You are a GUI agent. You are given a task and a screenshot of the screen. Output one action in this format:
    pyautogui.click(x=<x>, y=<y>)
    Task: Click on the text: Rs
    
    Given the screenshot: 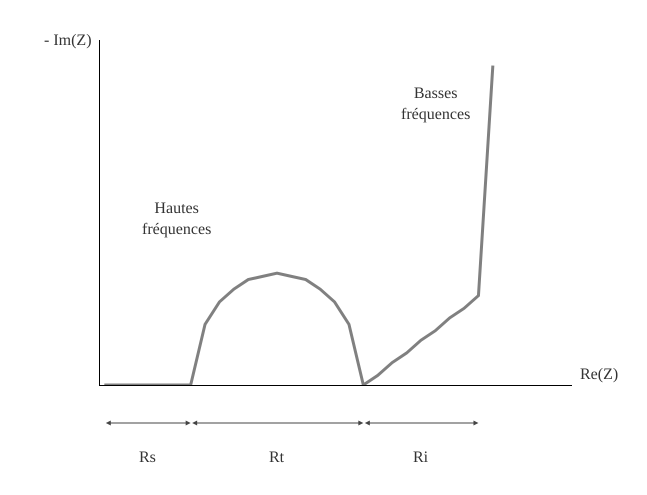 What is the action you would take?
    pyautogui.click(x=147, y=457)
    